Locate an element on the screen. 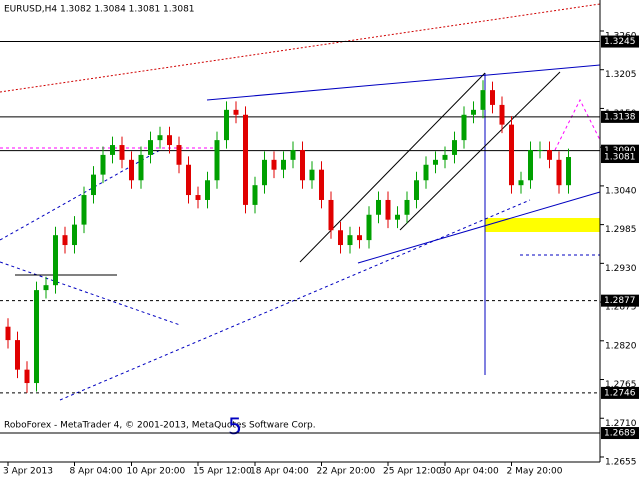 The width and height of the screenshot is (640, 480). level-label: 1.2746 is located at coordinates (620, 393).